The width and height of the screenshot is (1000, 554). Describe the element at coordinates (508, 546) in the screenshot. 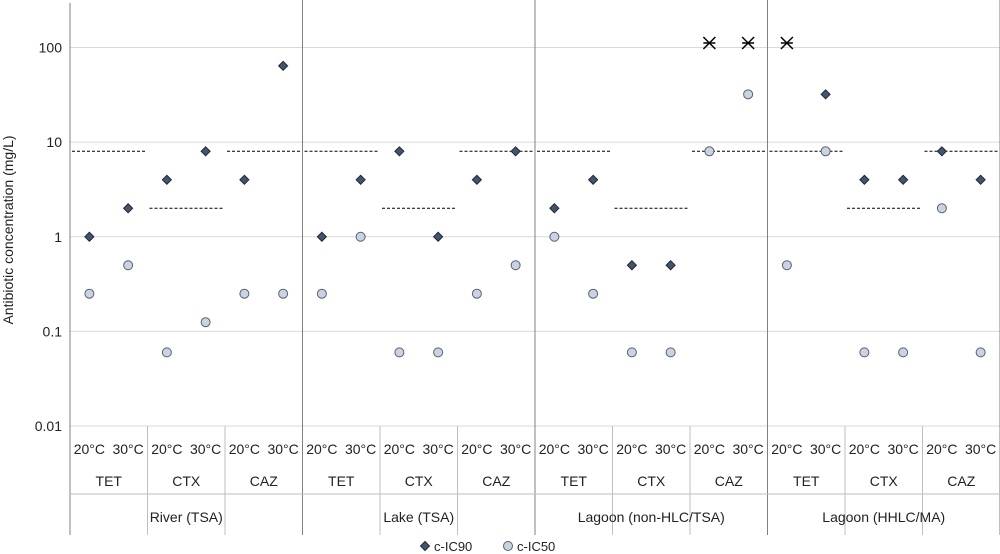

I see `legend-c-ic50-marker` at that location.